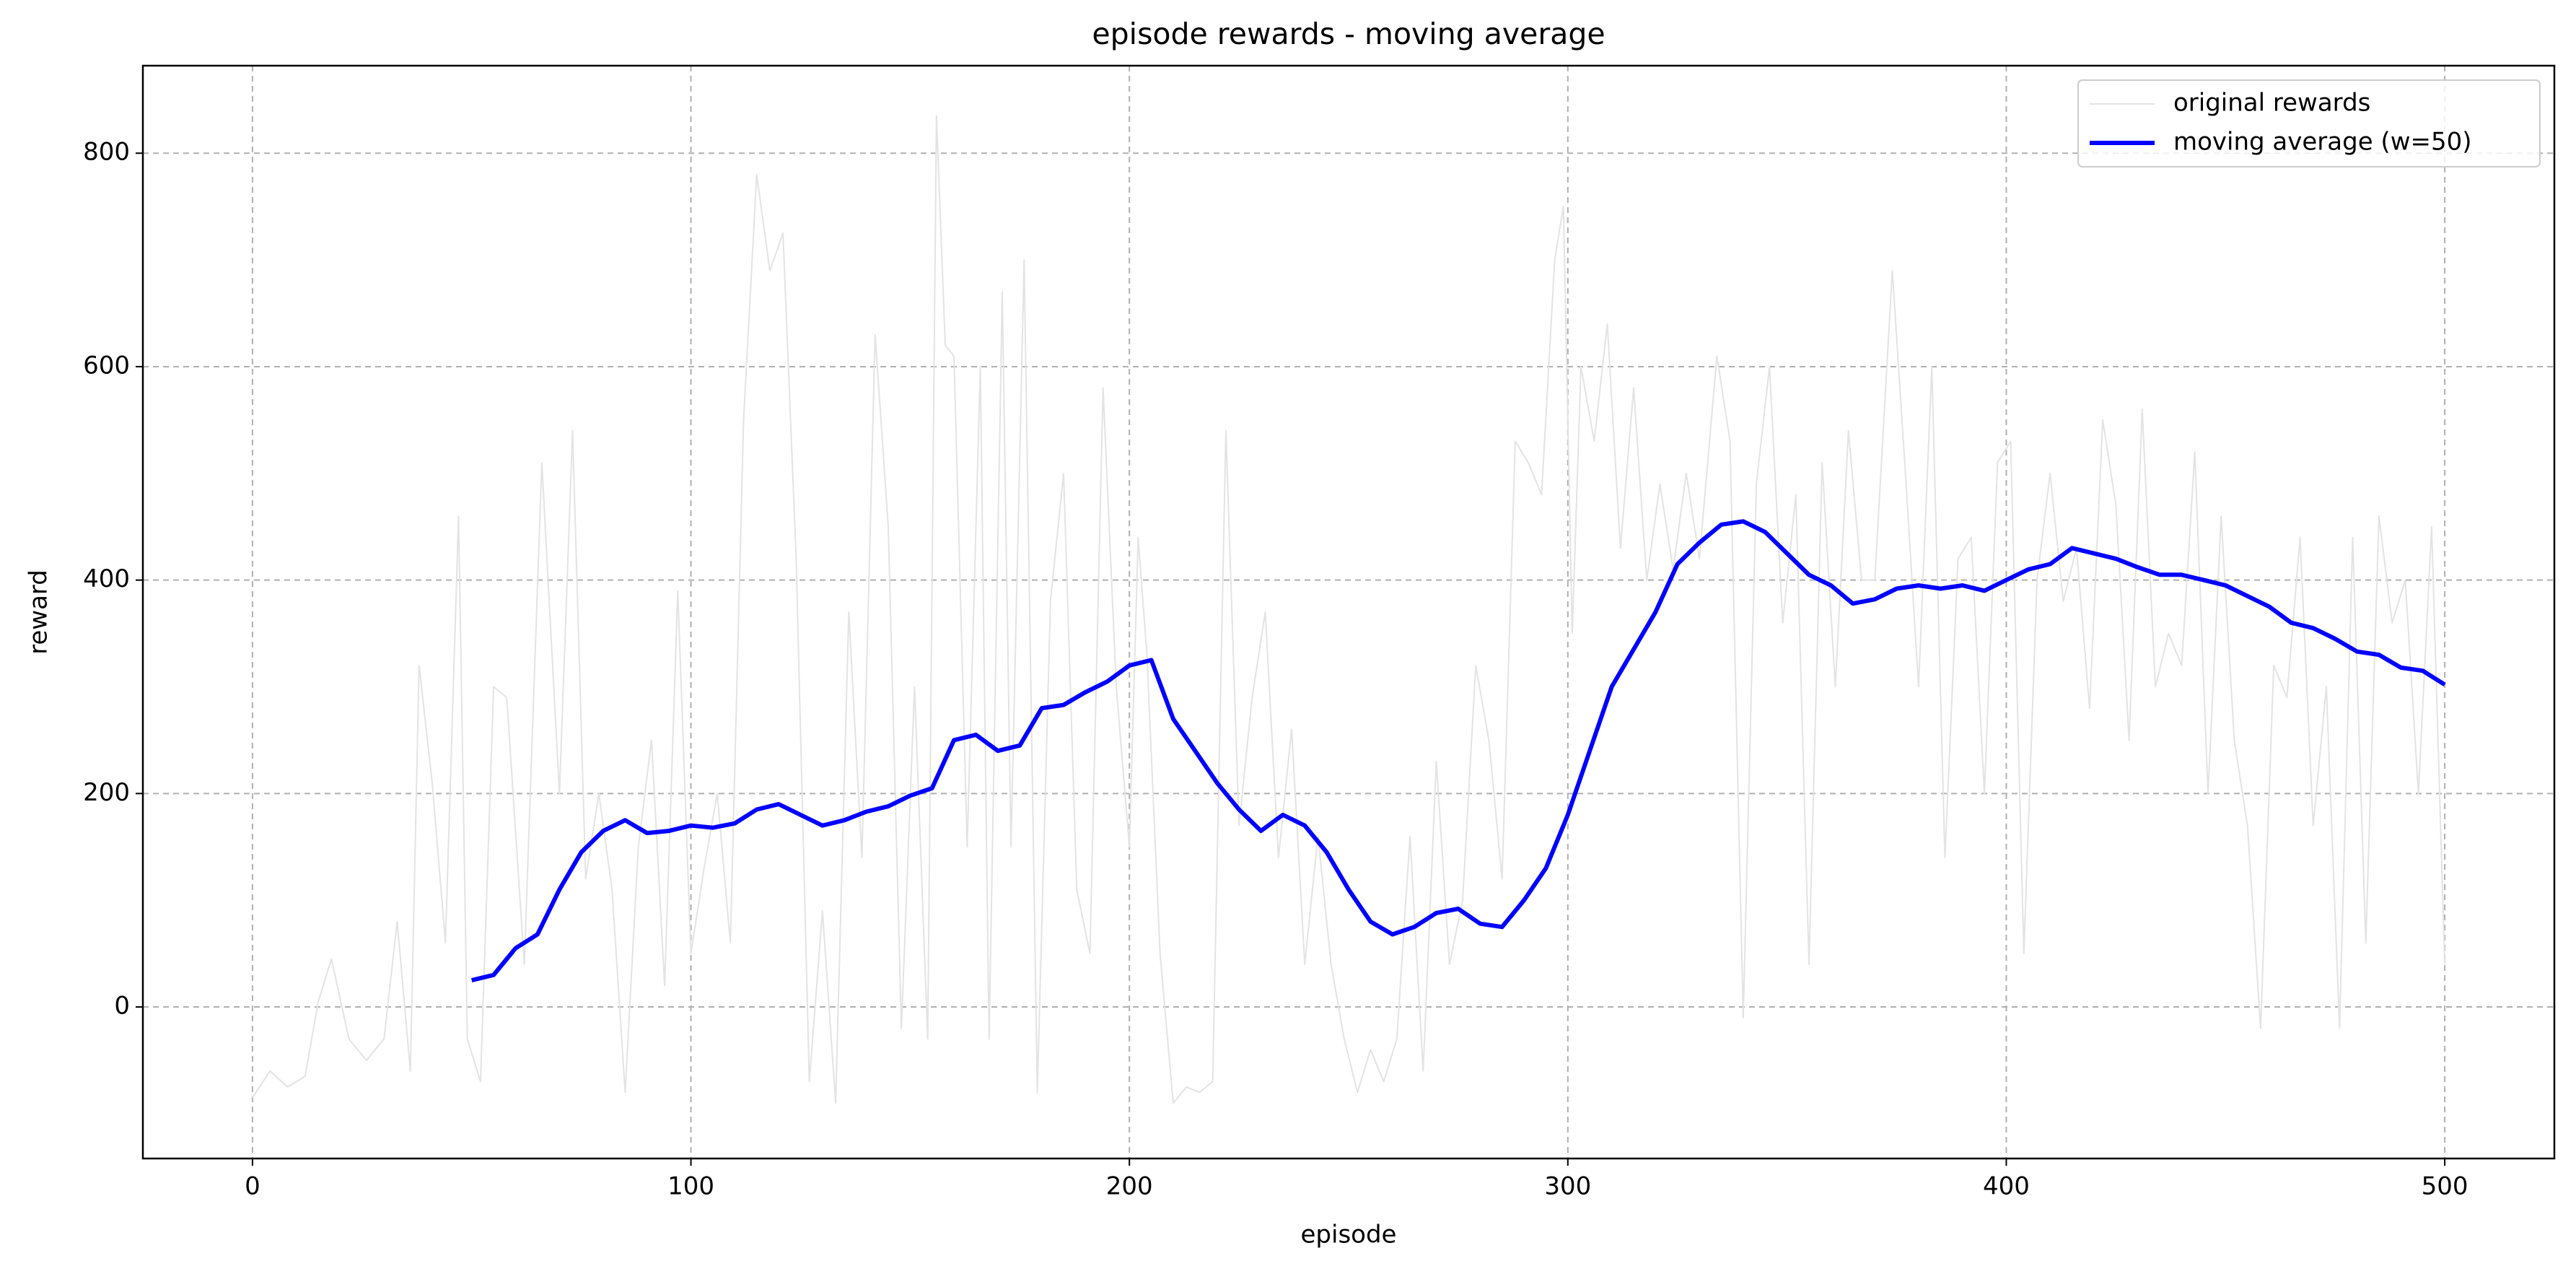 Image resolution: width=2576 pixels, height=1274 pixels. Describe the element at coordinates (39, 613) in the screenshot. I see `y-axis-label: reward` at that location.